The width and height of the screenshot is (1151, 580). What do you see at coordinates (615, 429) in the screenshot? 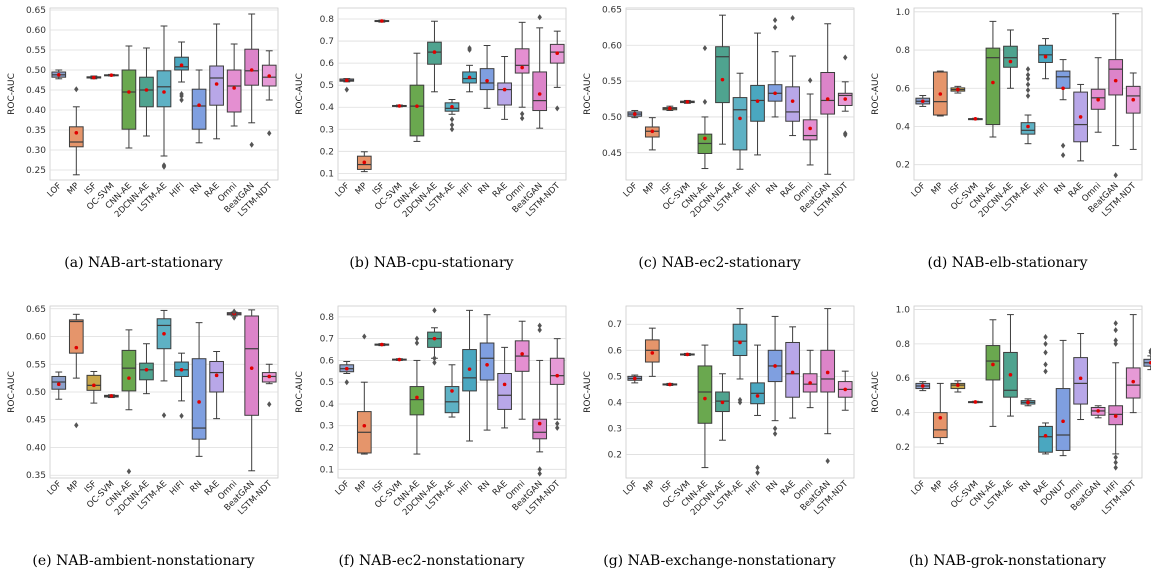
I see `y-tick-label: 0.3` at bounding box center [615, 429].